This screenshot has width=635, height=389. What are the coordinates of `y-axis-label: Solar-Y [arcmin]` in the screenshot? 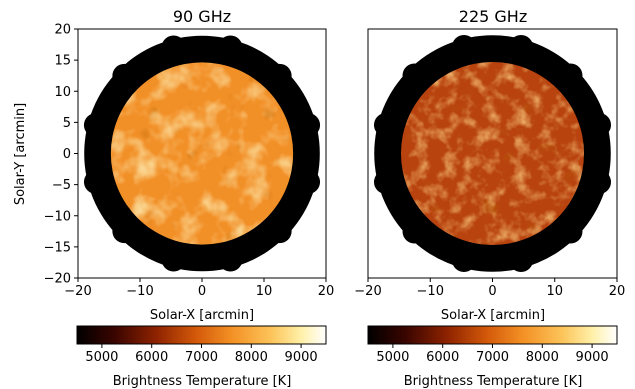 It's located at (20, 154).